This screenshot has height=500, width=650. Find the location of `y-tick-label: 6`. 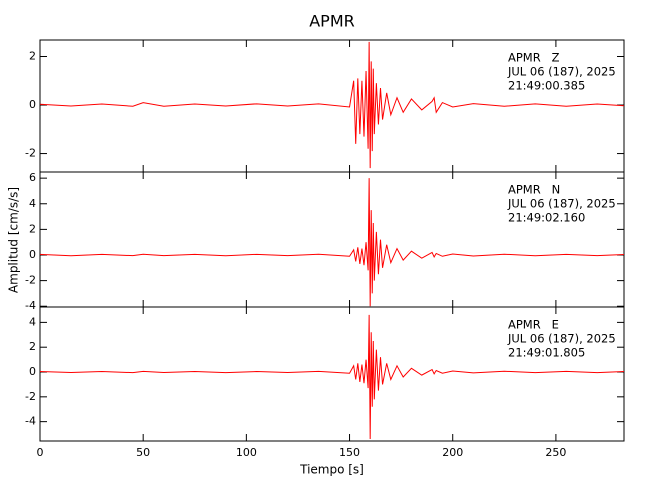

y-tick-label: 6 is located at coordinates (32, 177).